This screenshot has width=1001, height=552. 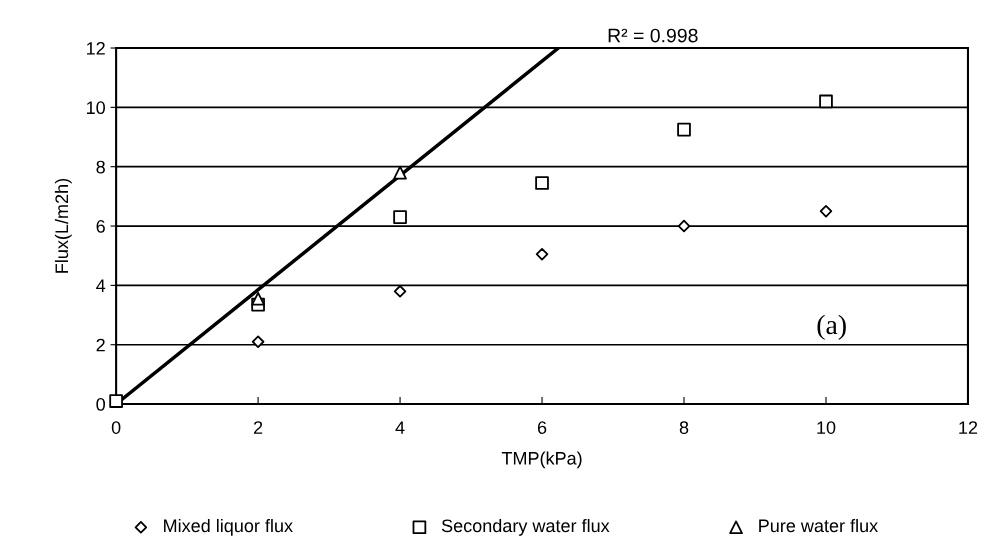 I want to click on y-tick-label: 6, so click(x=100, y=226).